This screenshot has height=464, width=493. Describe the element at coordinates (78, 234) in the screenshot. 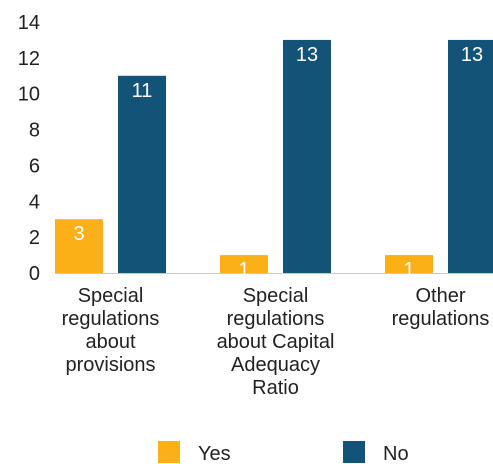

I see `data-label: 3` at that location.